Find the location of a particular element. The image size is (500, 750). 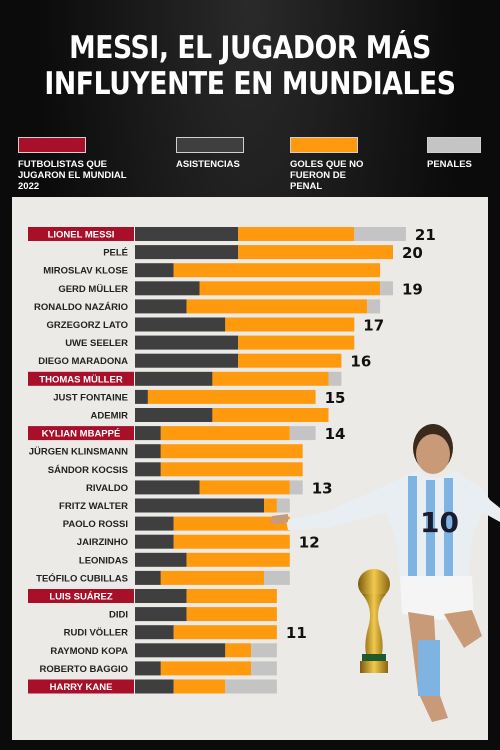

total-value-label: 11 is located at coordinates (296, 633).